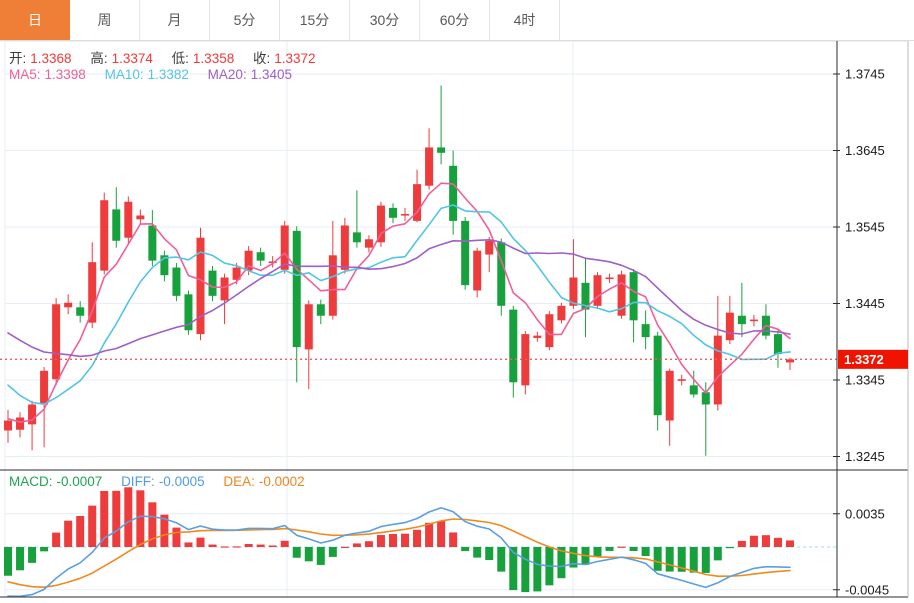 The image size is (914, 603). What do you see at coordinates (385, 20) in the screenshot?
I see `tab-30分: 30分` at bounding box center [385, 20].